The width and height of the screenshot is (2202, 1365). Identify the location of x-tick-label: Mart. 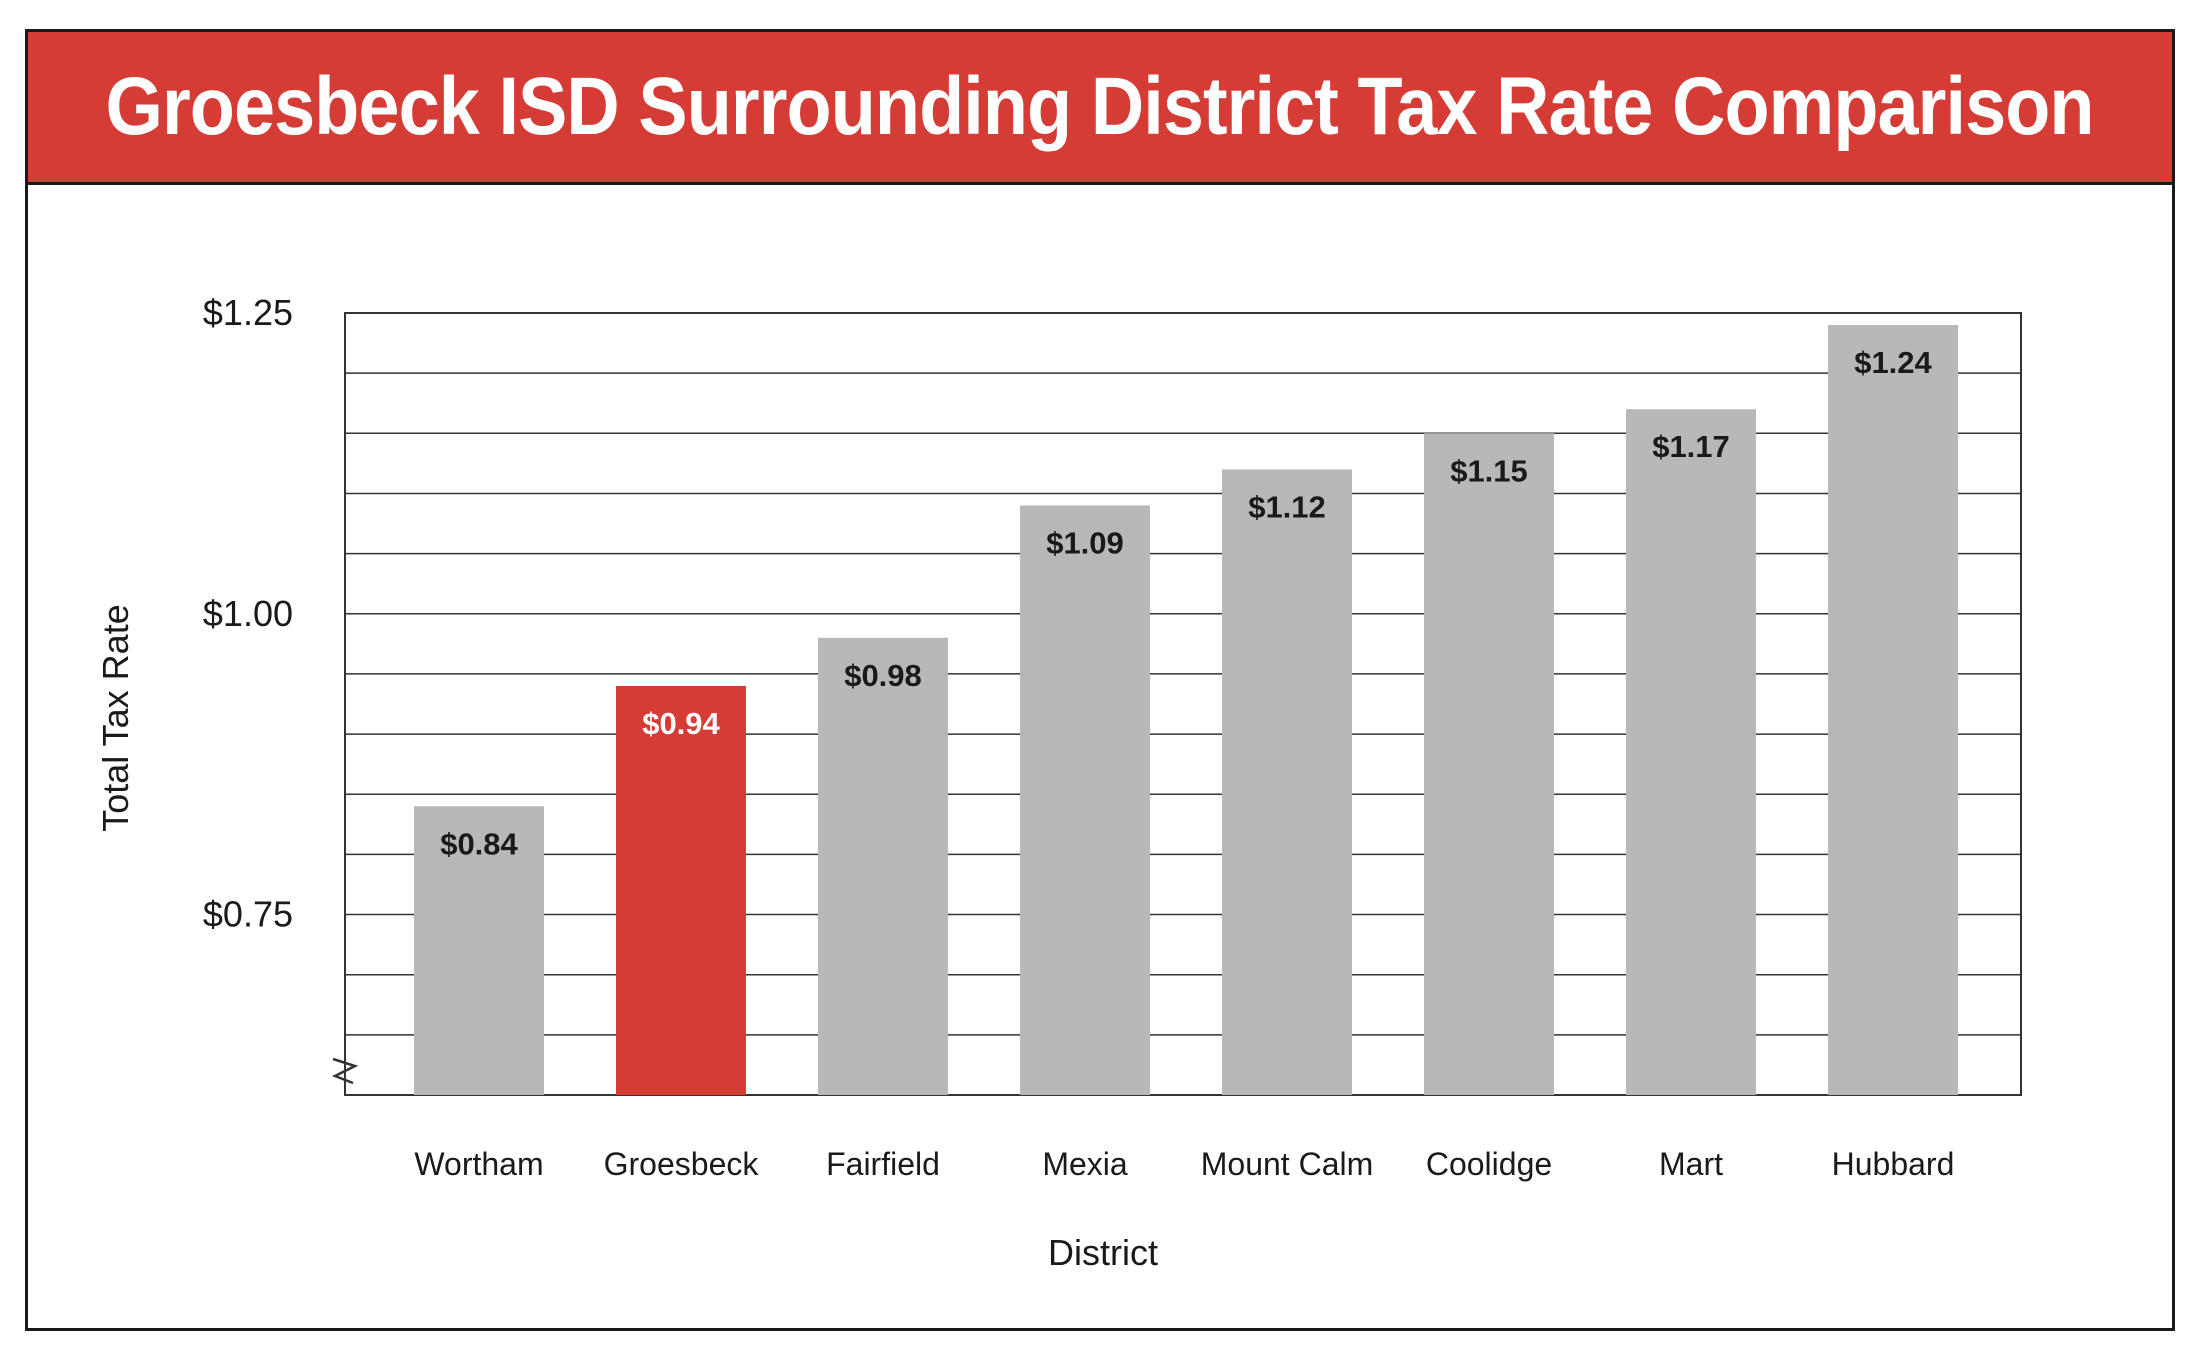
(1691, 1164).